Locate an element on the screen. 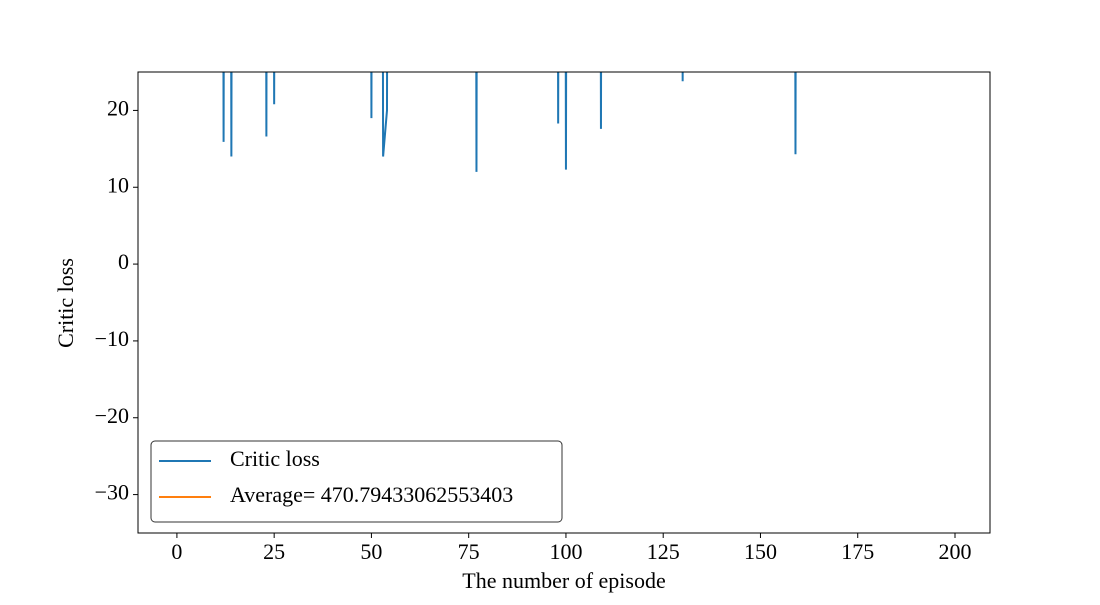  y-tick-label: −10 is located at coordinates (112, 338).